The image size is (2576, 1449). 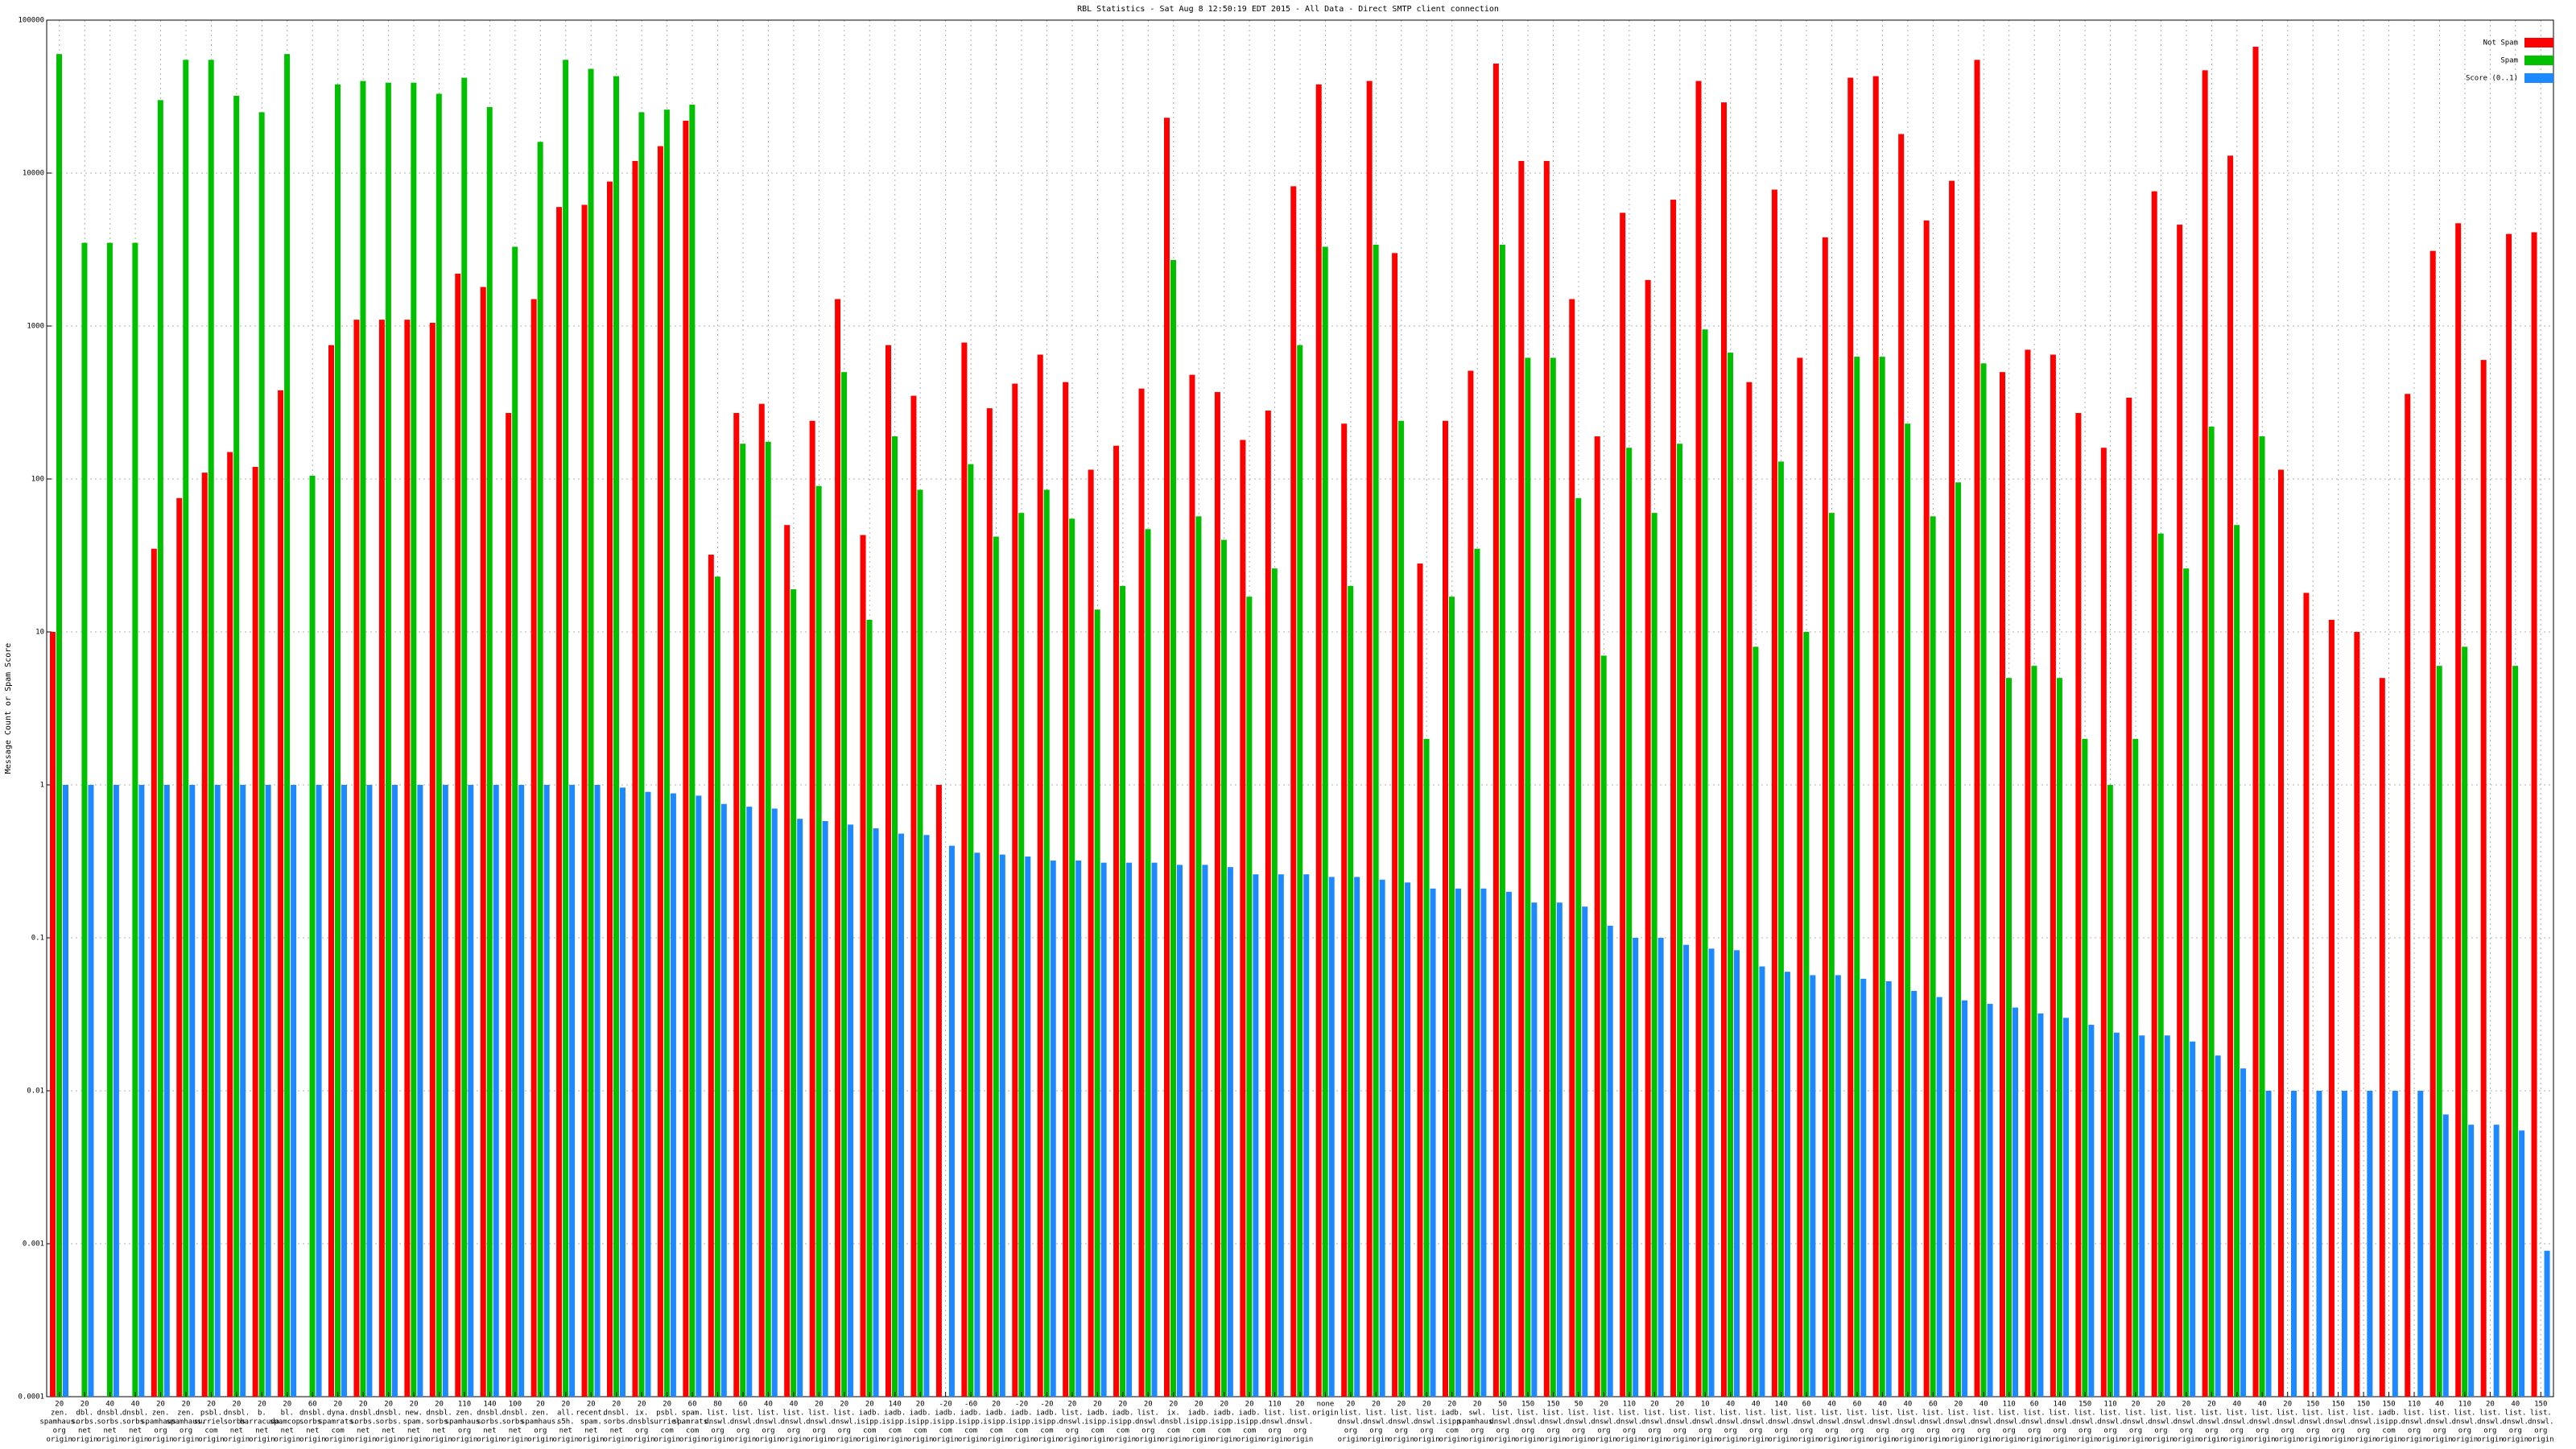 I want to click on y-tick-label: 0.01, so click(x=35, y=1092).